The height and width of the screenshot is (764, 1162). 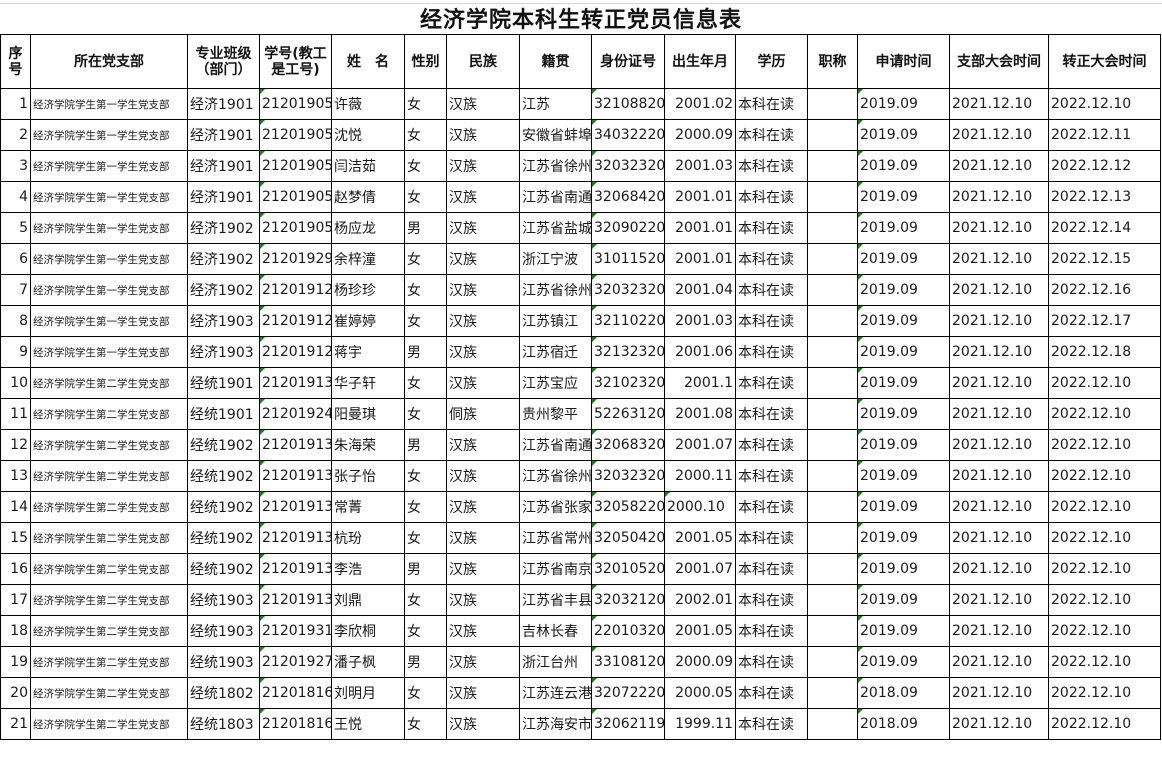 I want to click on cell-id-number: 340322200, so click(x=628, y=135).